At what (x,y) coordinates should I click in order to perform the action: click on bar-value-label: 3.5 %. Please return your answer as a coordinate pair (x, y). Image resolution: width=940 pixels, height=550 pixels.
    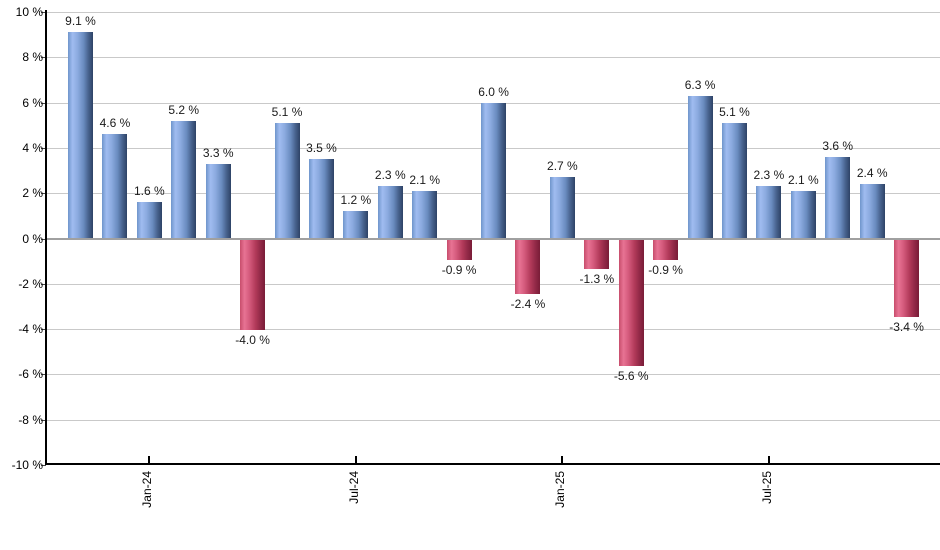
    Looking at the image, I should click on (321, 148).